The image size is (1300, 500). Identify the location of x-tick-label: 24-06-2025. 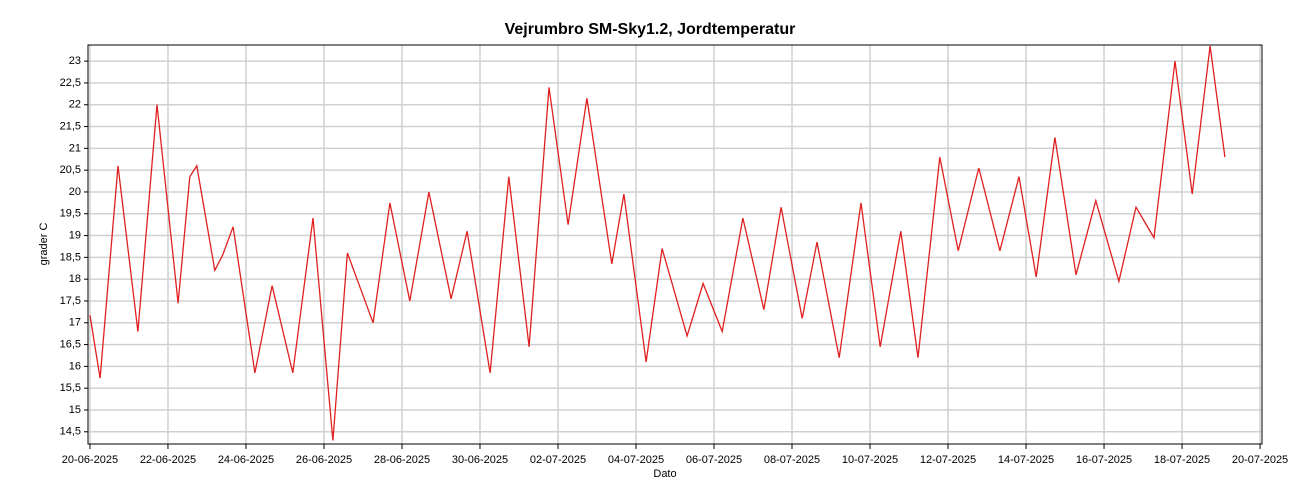
(246, 460).